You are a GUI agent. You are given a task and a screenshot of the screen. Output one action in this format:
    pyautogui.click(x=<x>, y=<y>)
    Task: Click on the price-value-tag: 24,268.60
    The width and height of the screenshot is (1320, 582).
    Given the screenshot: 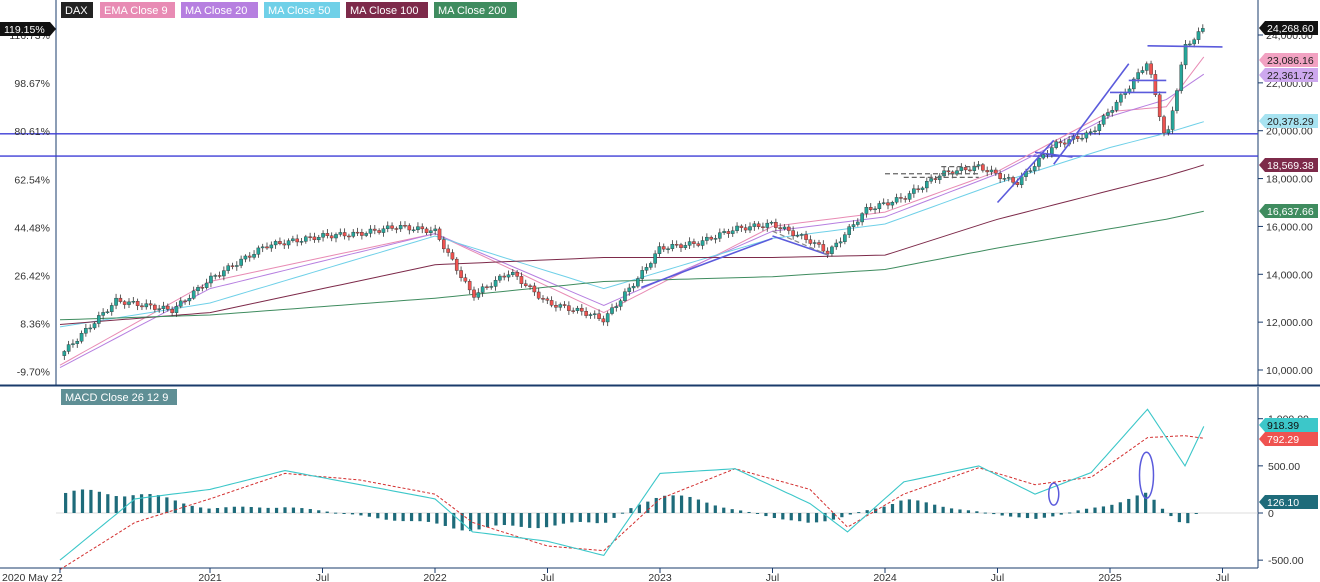 What is the action you would take?
    pyautogui.click(x=1288, y=28)
    